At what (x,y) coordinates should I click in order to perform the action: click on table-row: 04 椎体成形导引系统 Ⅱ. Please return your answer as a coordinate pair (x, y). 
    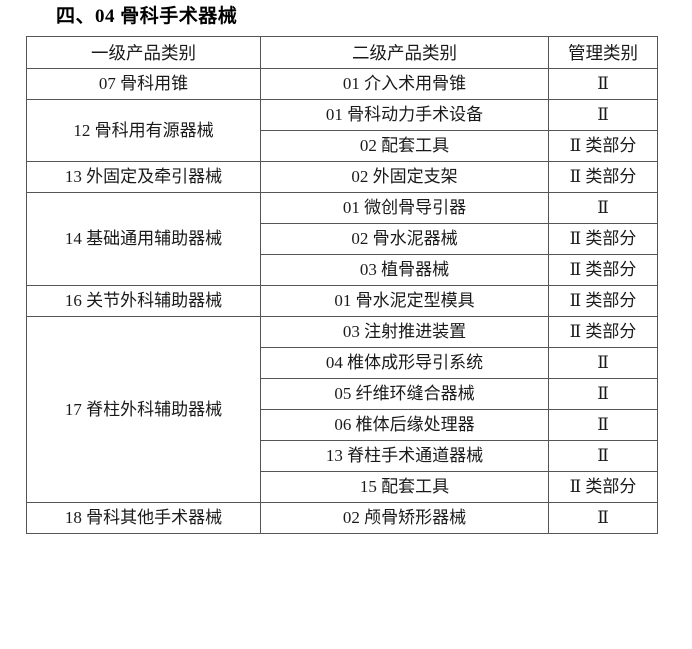
    Looking at the image, I should click on (342, 363).